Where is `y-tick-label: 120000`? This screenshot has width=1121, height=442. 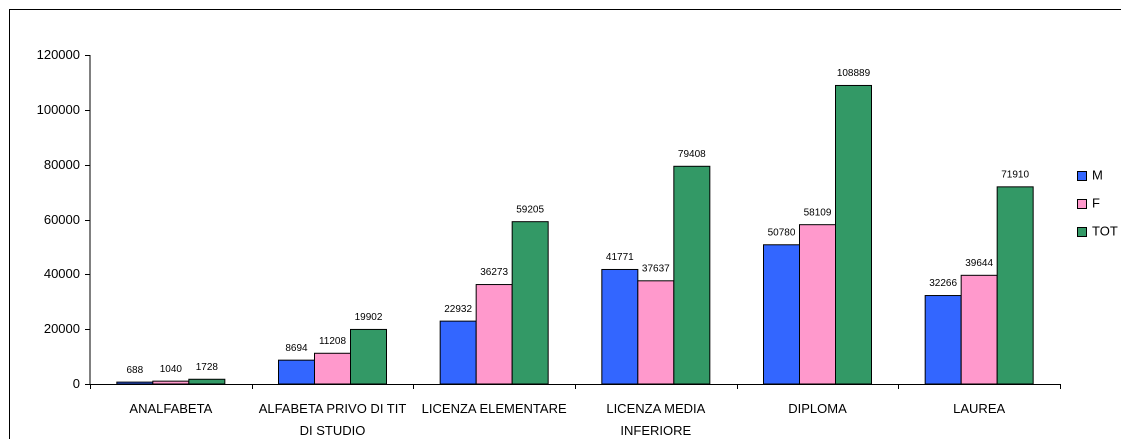 y-tick-label: 120000 is located at coordinates (58, 54).